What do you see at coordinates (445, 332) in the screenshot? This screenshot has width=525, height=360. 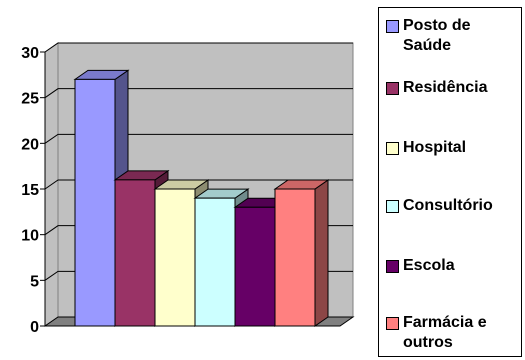 I see `legend-label: Farmácia e outros` at bounding box center [445, 332].